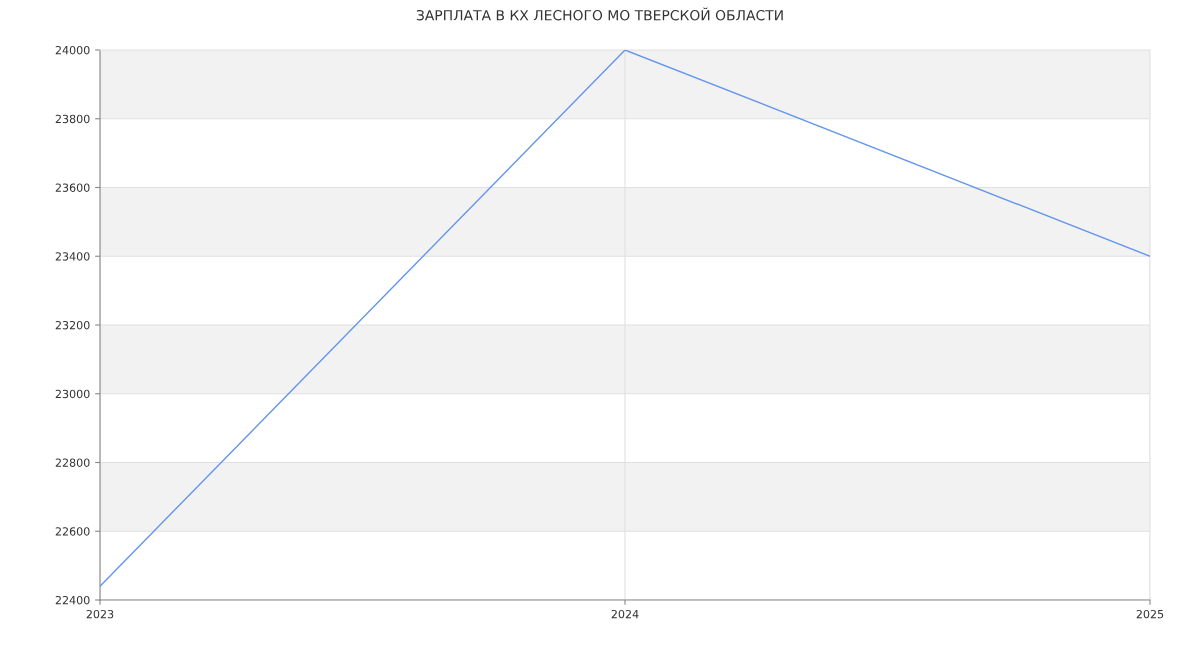  I want to click on y-tick-label: 22600, so click(72, 531).